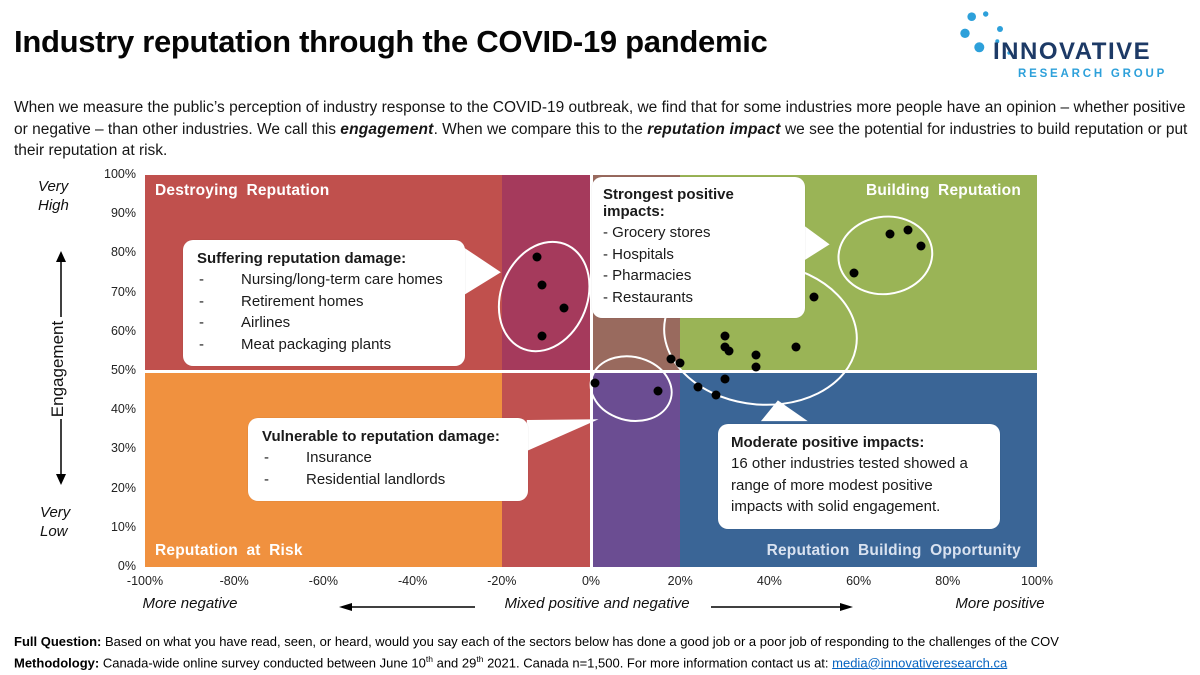  What do you see at coordinates (123, 409) in the screenshot?
I see `y-tick-label: 40%` at bounding box center [123, 409].